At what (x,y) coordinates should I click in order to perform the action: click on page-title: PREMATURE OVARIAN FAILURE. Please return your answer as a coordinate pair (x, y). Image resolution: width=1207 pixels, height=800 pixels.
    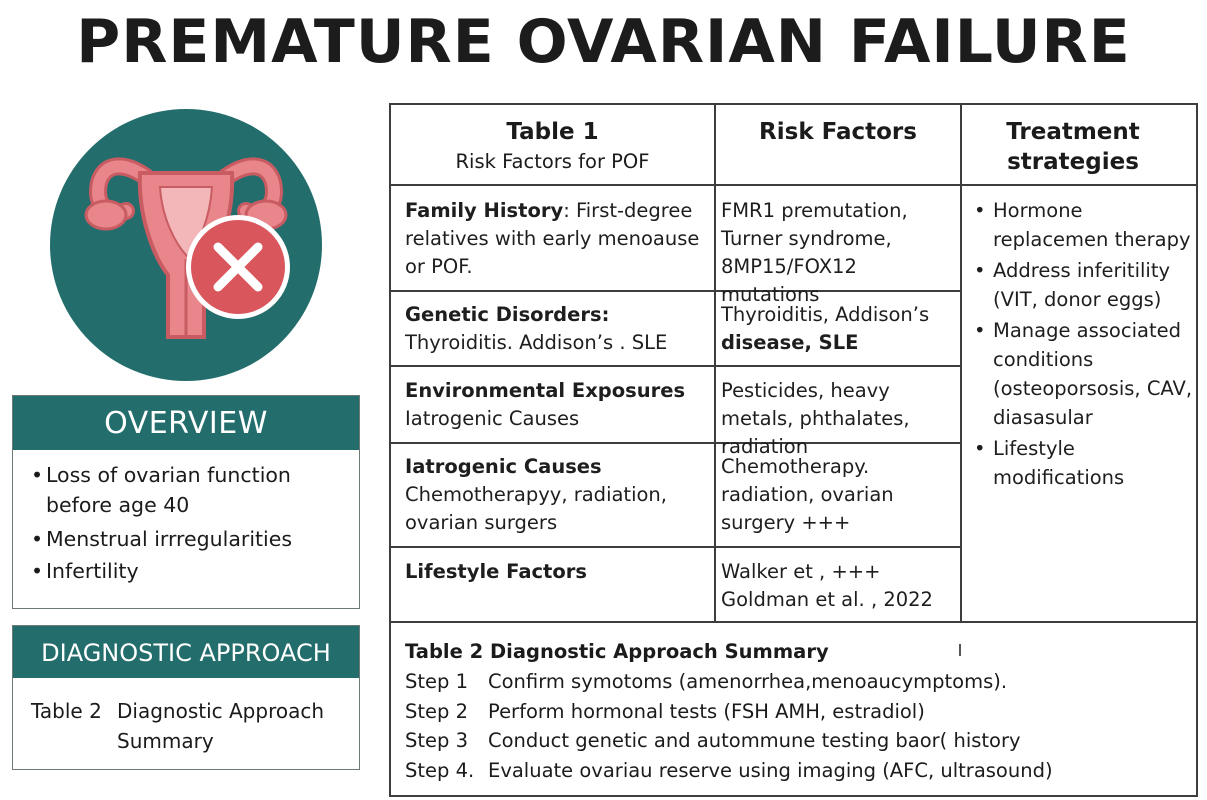
    Looking at the image, I should click on (603, 42).